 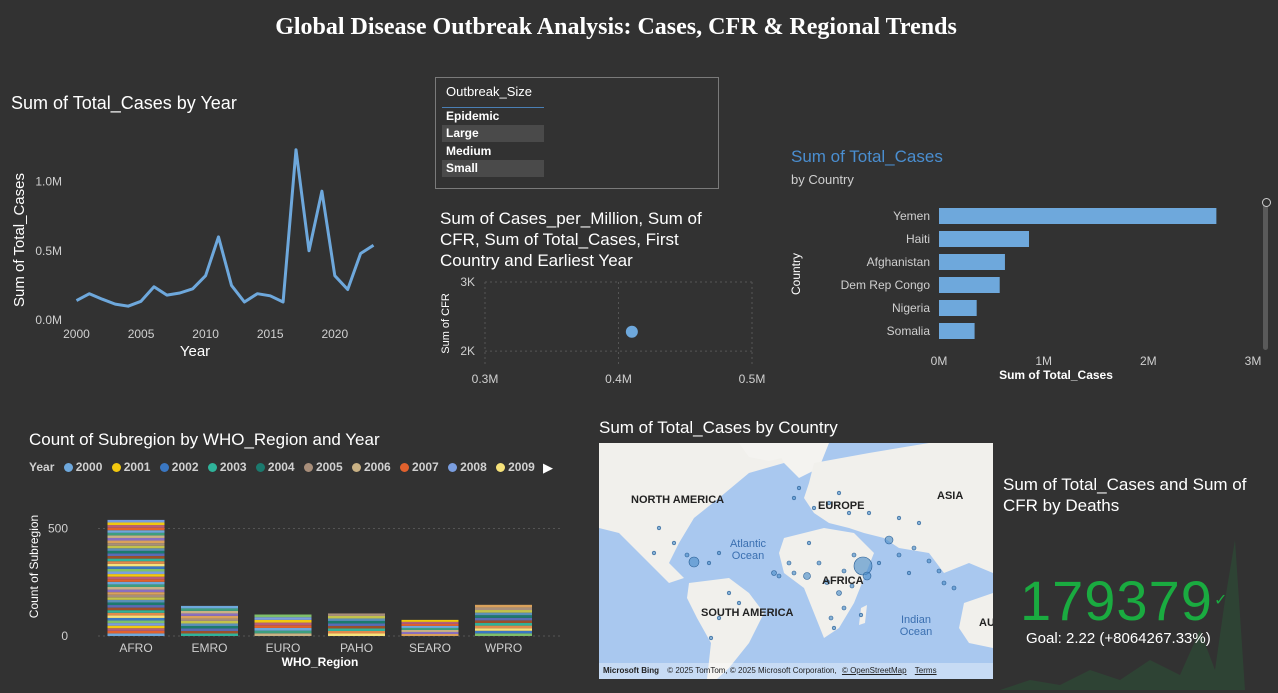 I want to click on stacked-bar-paho, so click(x=356, y=624).